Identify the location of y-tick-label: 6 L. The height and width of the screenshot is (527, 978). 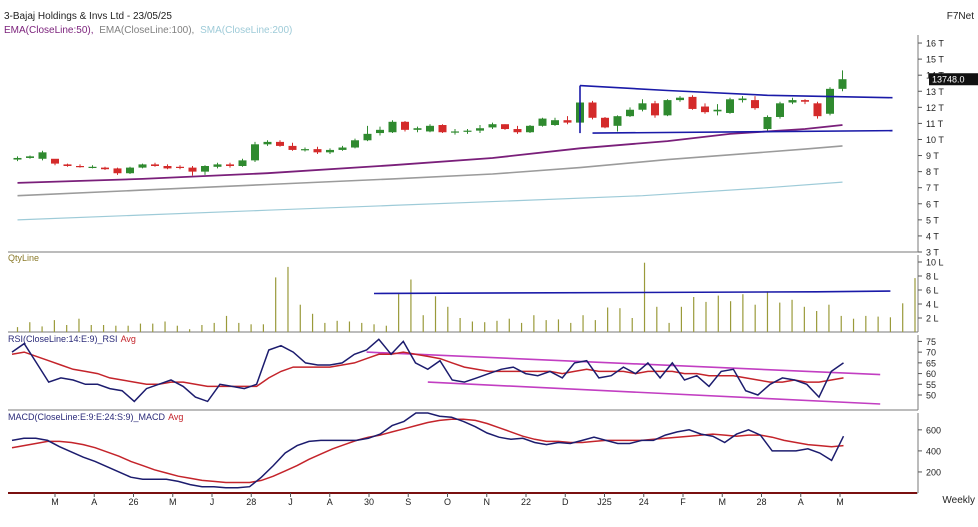
(932, 291).